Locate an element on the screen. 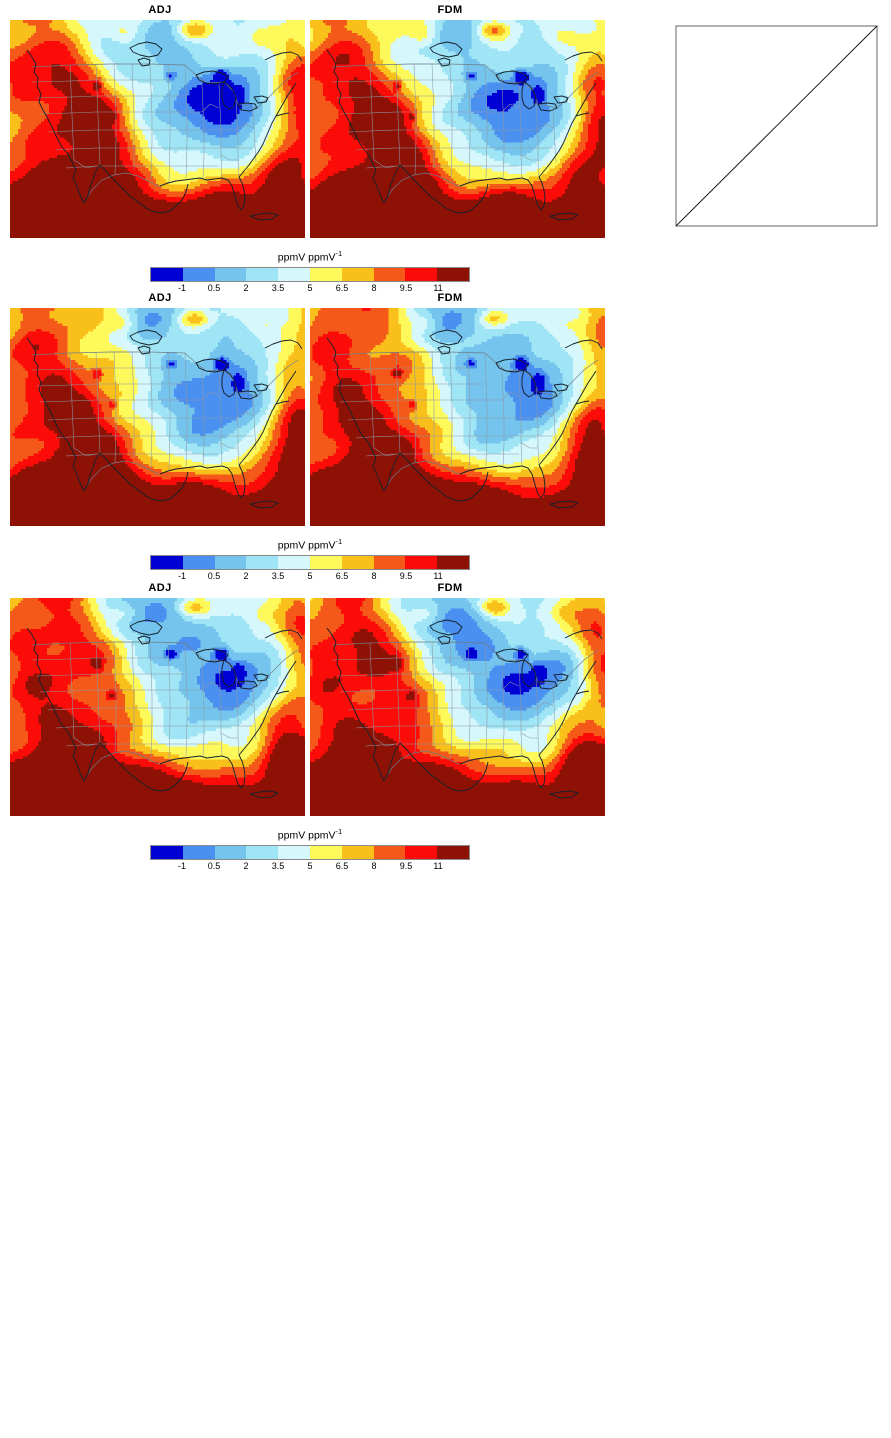 This screenshot has width=891, height=1438. map-adj-row2 is located at coordinates (157, 417).